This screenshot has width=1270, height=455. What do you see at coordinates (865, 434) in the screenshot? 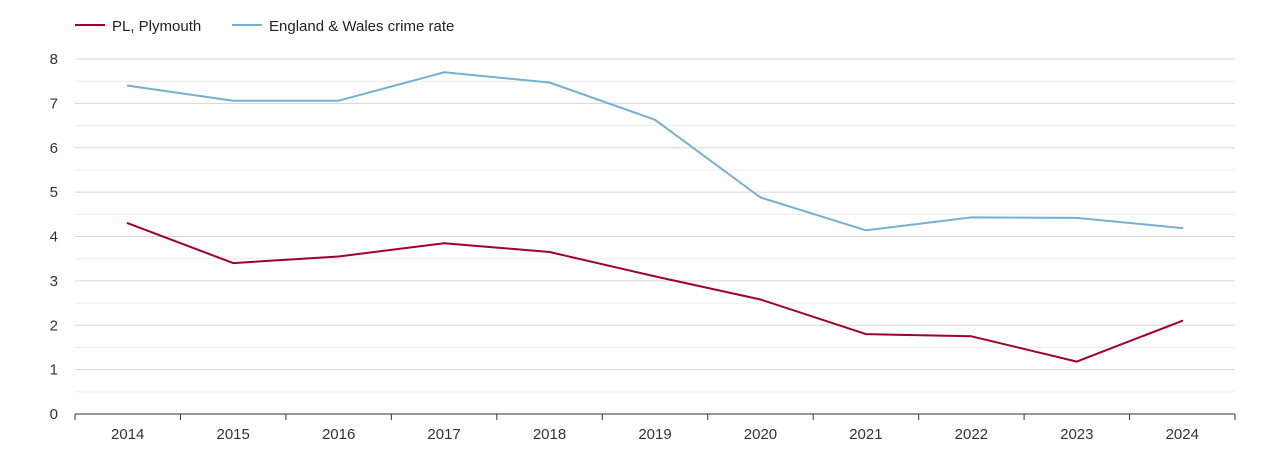
I see `x-tick-label: 2021` at bounding box center [865, 434].